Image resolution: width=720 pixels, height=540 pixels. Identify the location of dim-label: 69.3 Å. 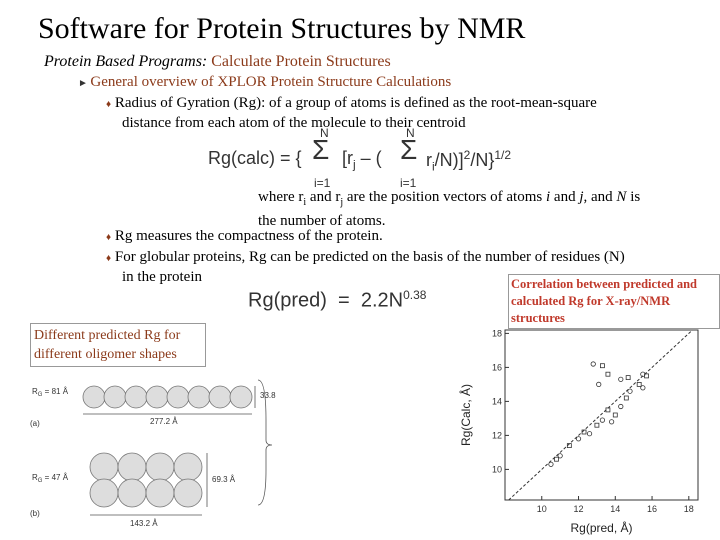
(224, 479).